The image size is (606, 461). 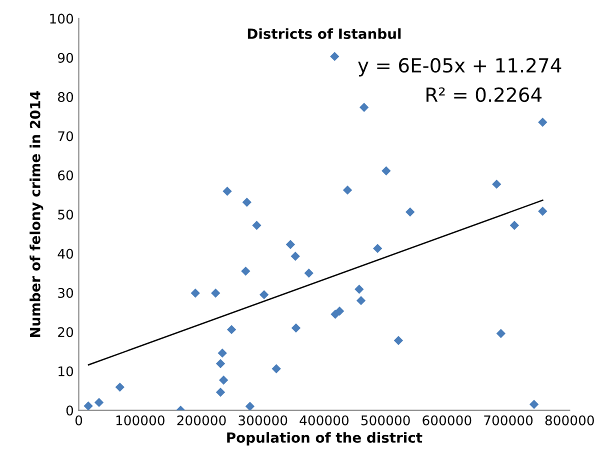 What do you see at coordinates (78, 420) in the screenshot?
I see `x-tick-label: 0` at bounding box center [78, 420].